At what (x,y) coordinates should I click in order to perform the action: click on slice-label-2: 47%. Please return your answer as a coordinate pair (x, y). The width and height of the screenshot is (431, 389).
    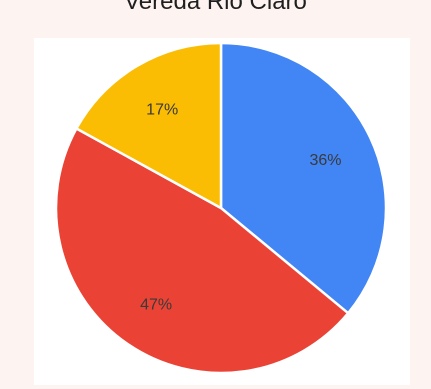
    Looking at the image, I should click on (156, 305).